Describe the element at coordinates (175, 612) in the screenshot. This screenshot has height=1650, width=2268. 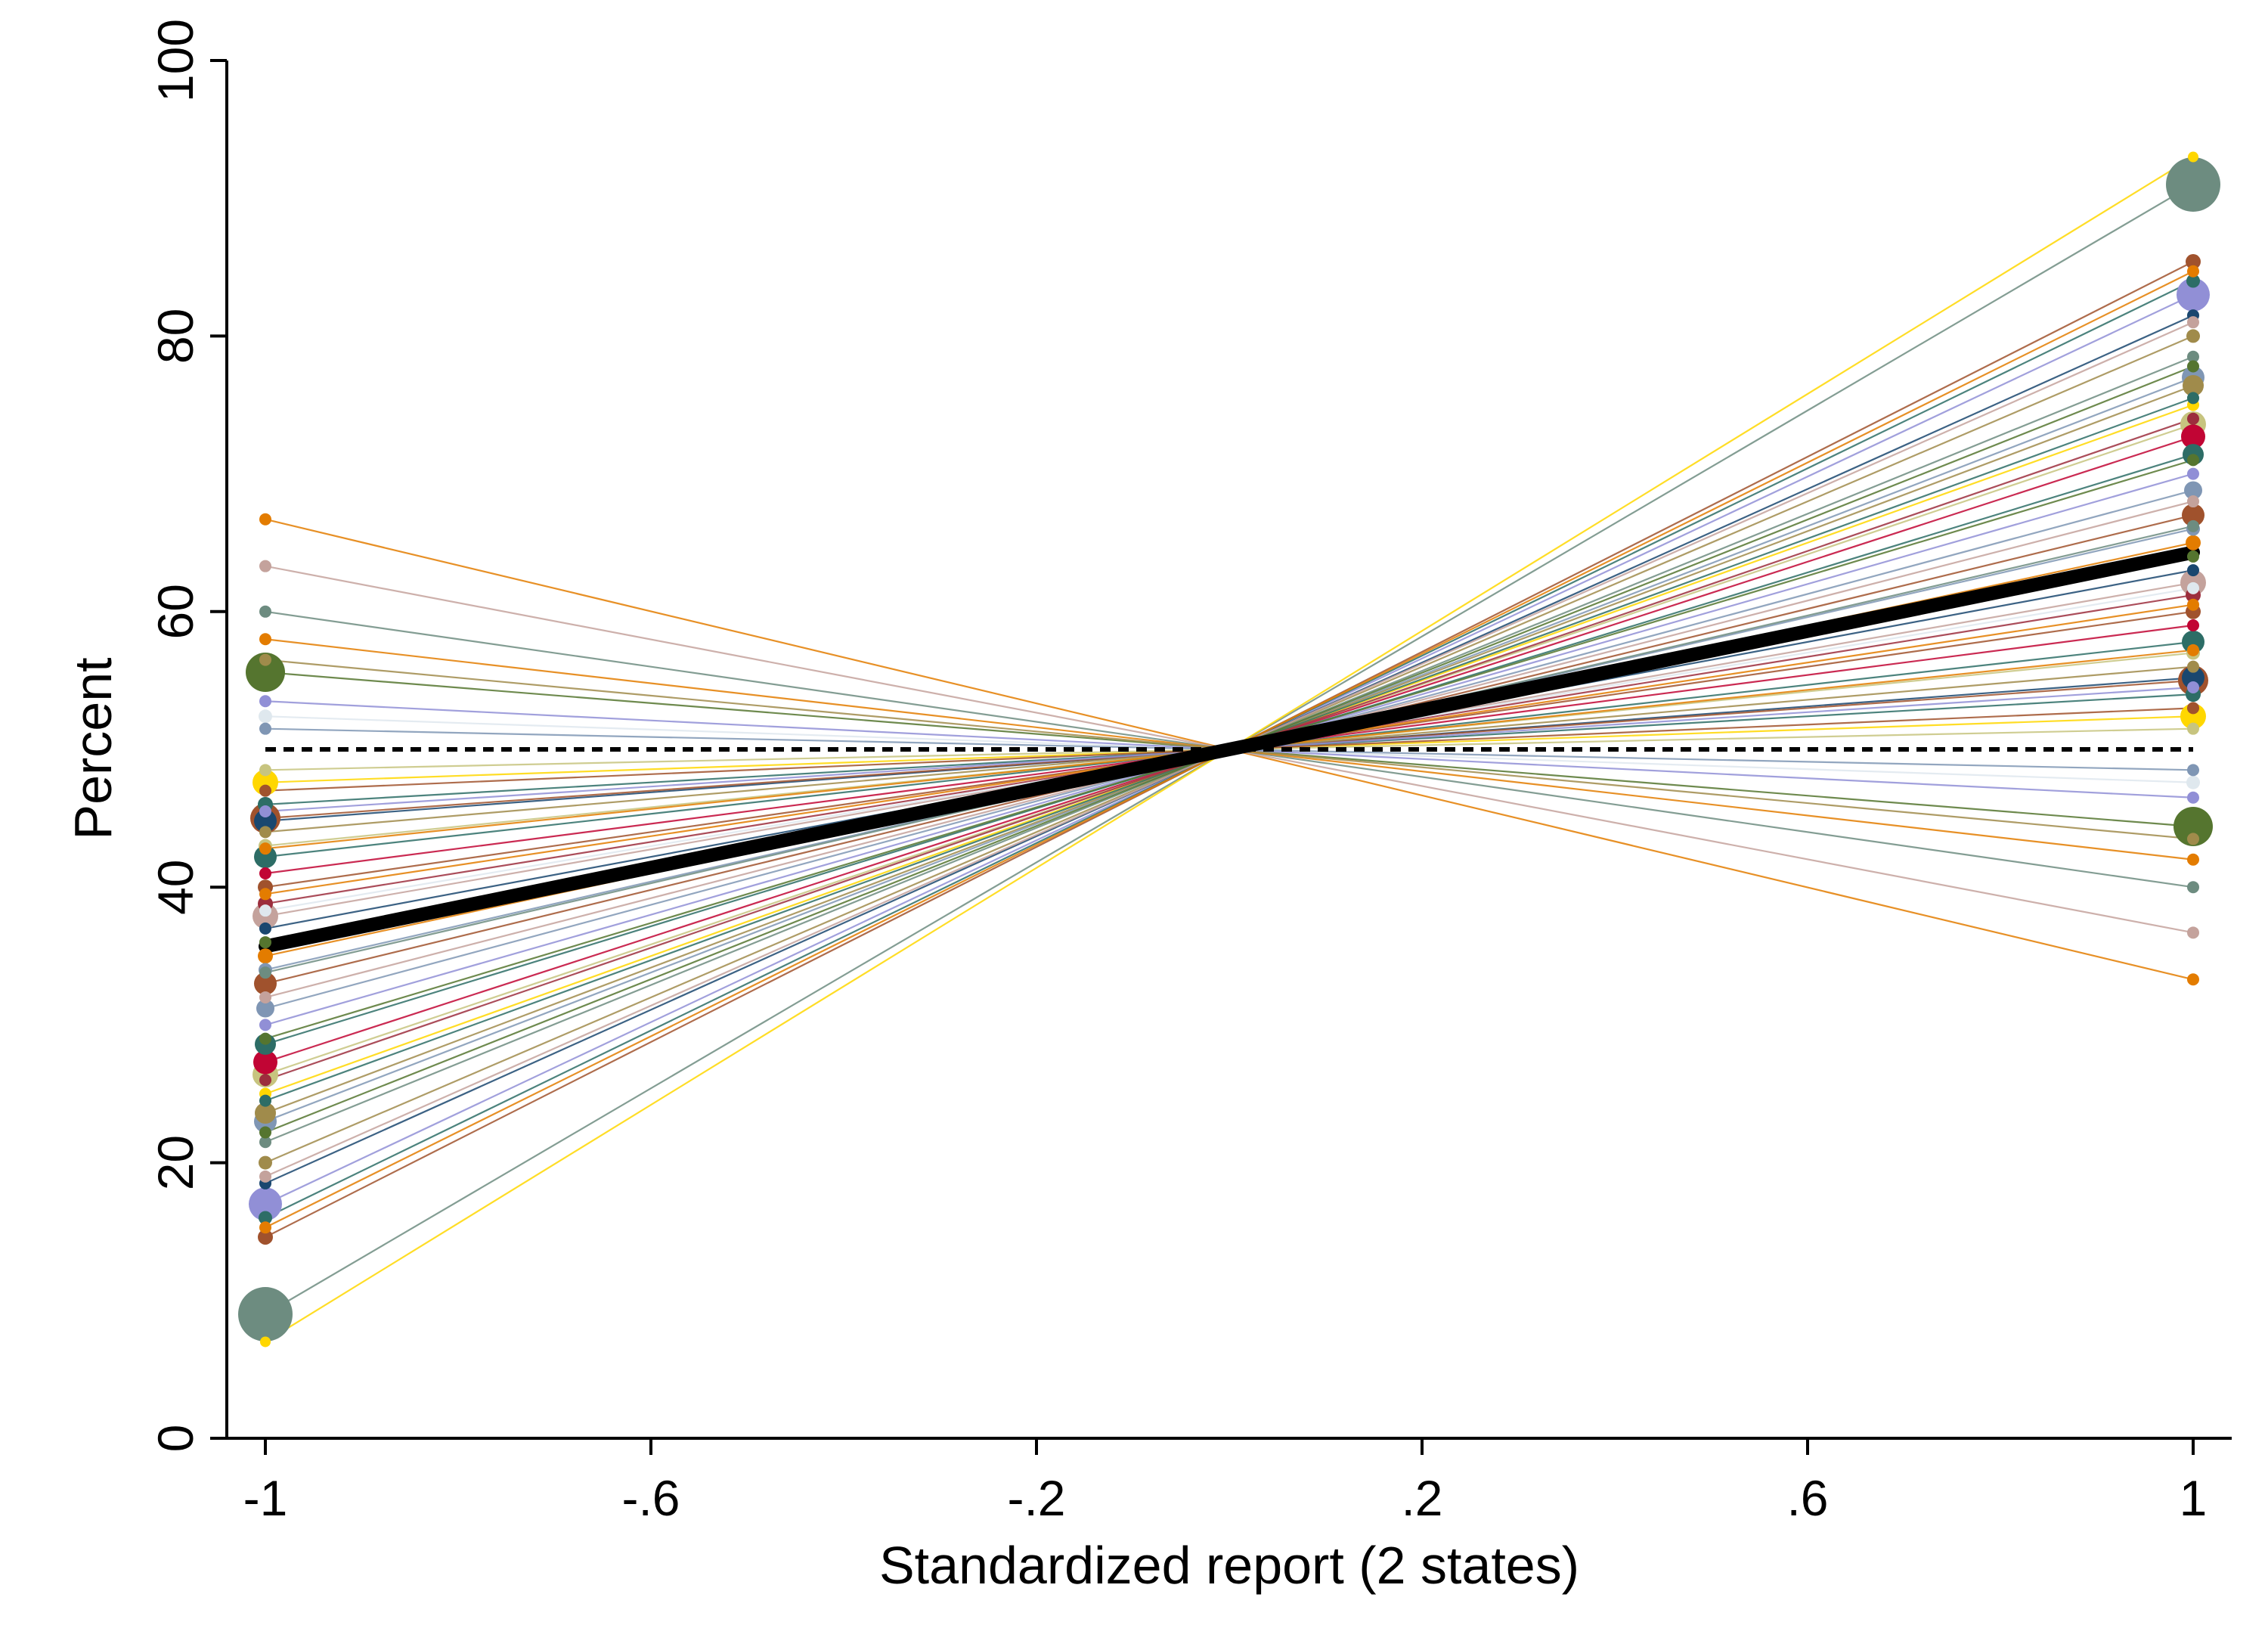
I see `y-tick-label: 60` at that location.